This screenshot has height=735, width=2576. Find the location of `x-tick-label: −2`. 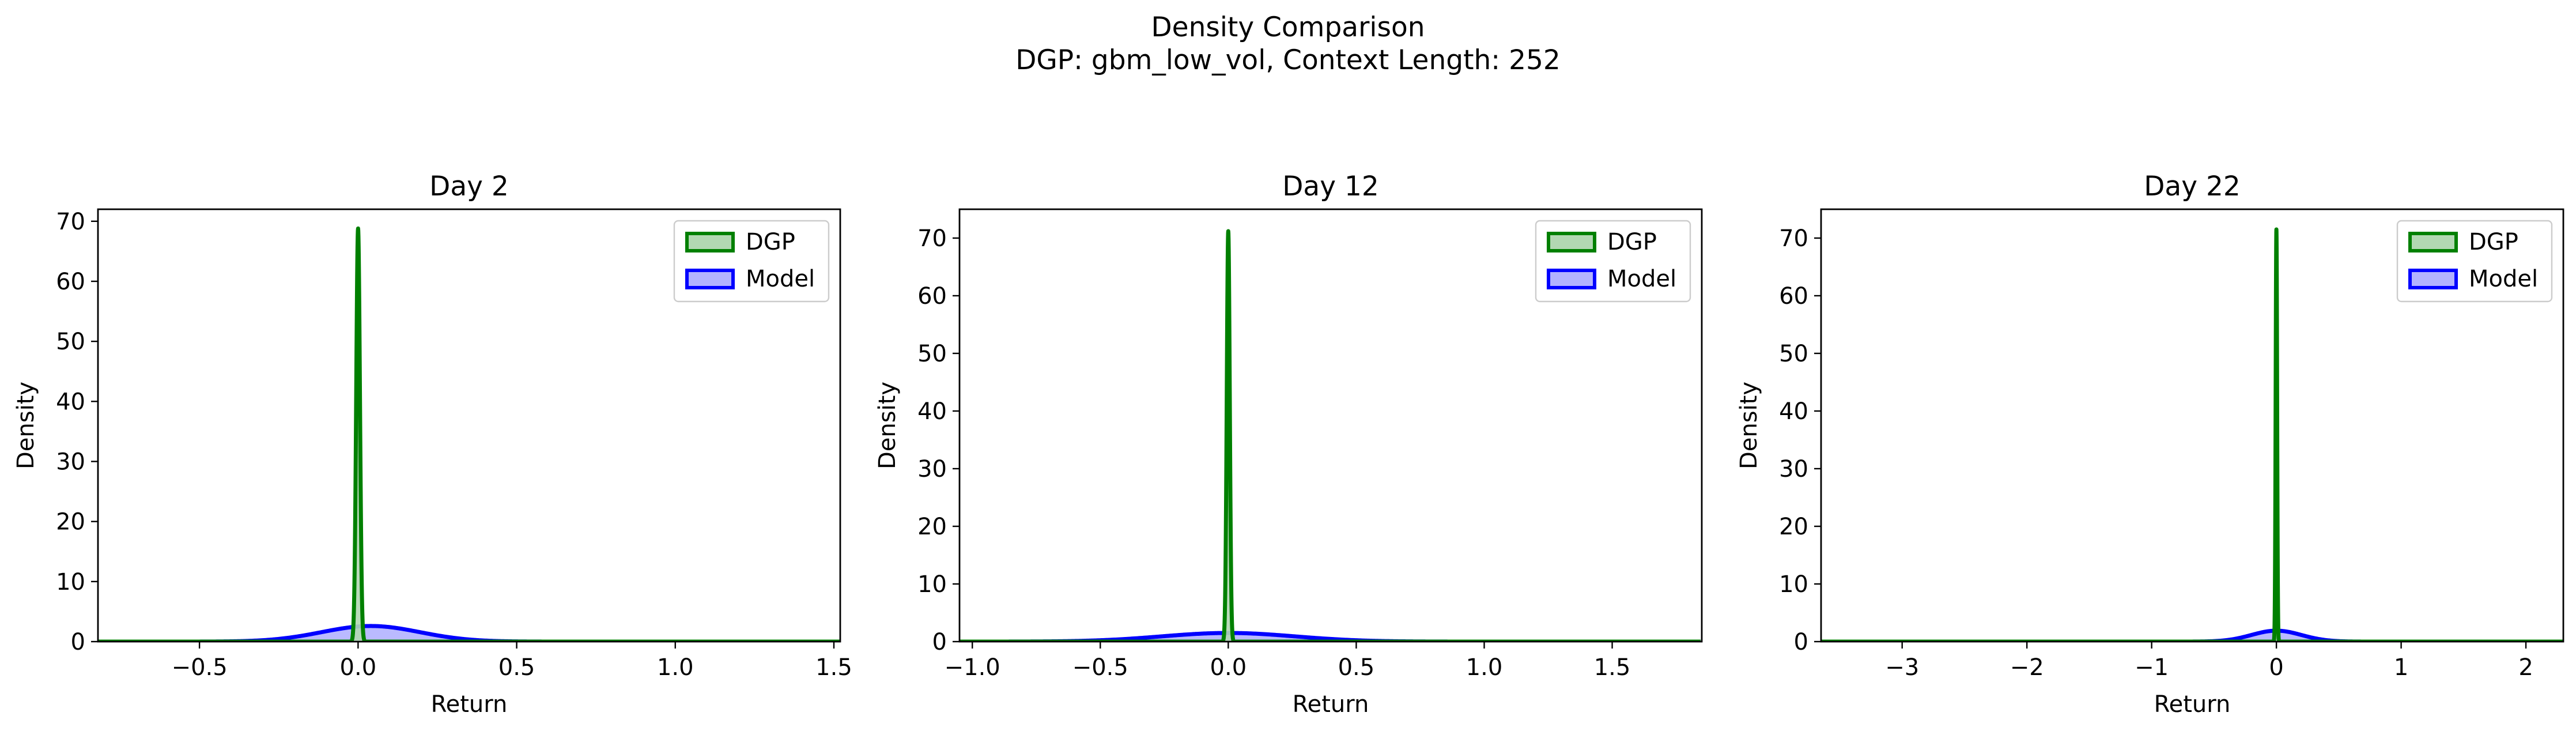

x-tick-label: −2 is located at coordinates (2027, 667).